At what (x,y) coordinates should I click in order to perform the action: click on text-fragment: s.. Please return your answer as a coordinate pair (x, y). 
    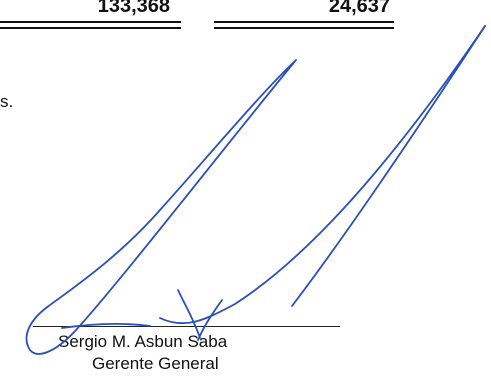
    Looking at the image, I should click on (7, 101).